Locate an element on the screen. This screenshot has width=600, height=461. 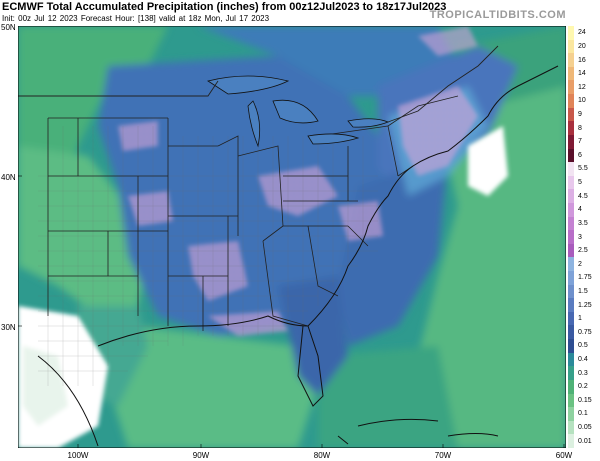
precip-pink-canada is located at coordinates (138, 136).